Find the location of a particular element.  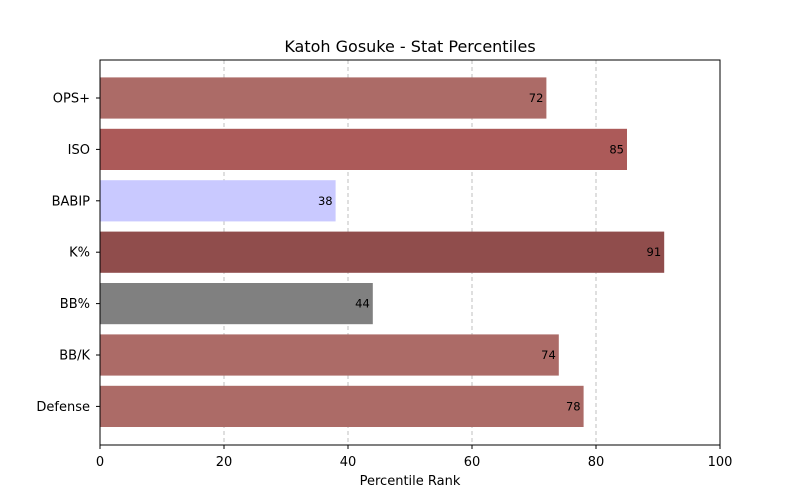

bar-bb is located at coordinates (236, 304).